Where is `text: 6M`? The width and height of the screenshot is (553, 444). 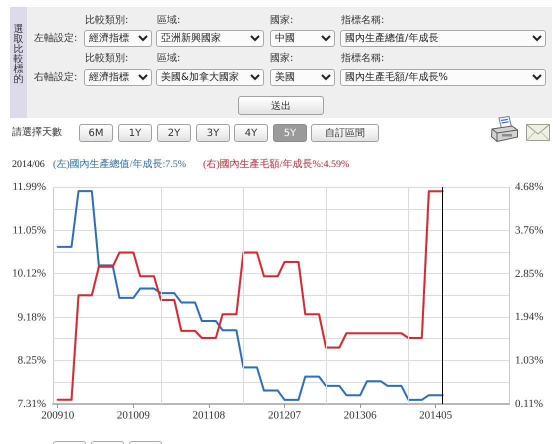
text: 6M is located at coordinates (96, 133).